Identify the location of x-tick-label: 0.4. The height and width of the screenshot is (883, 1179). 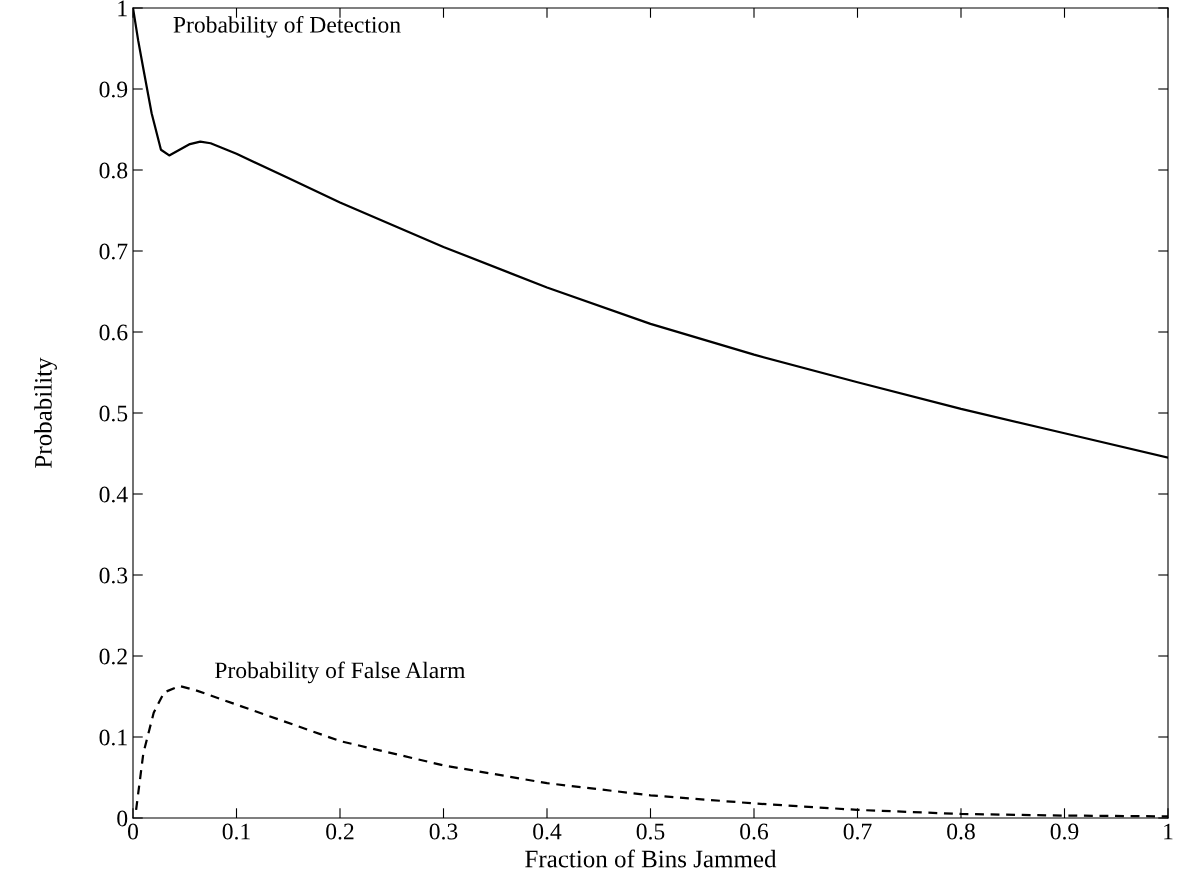
(547, 831).